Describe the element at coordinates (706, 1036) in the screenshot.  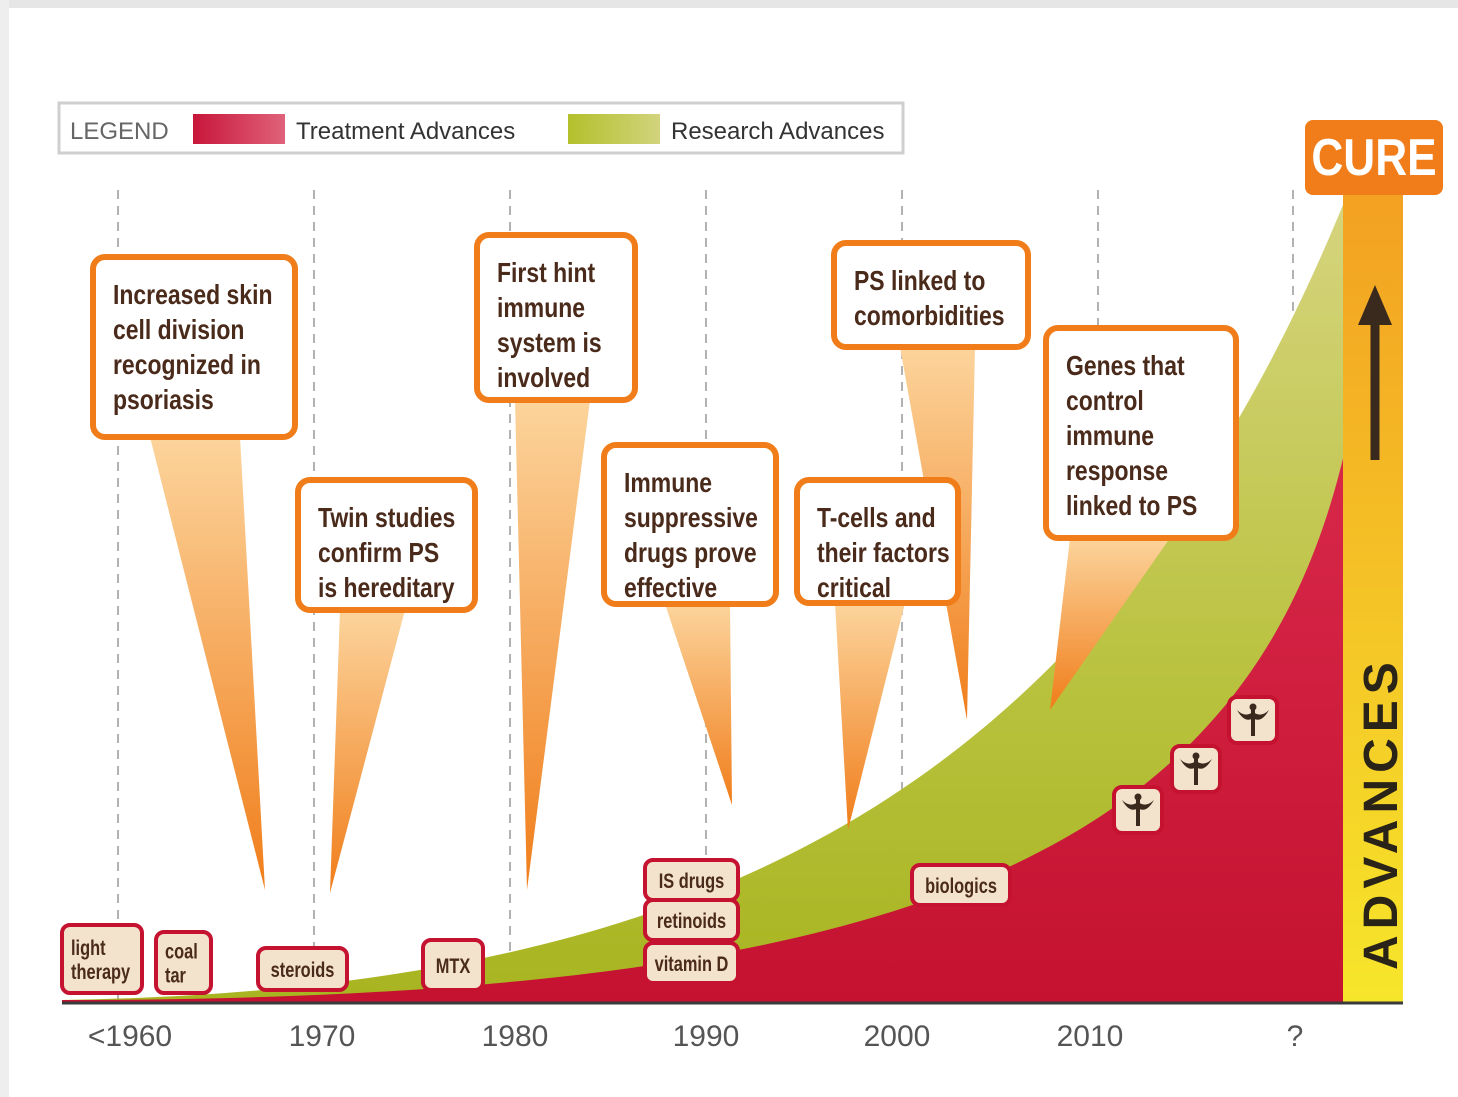
I see `timeline-label: 1990` at that location.